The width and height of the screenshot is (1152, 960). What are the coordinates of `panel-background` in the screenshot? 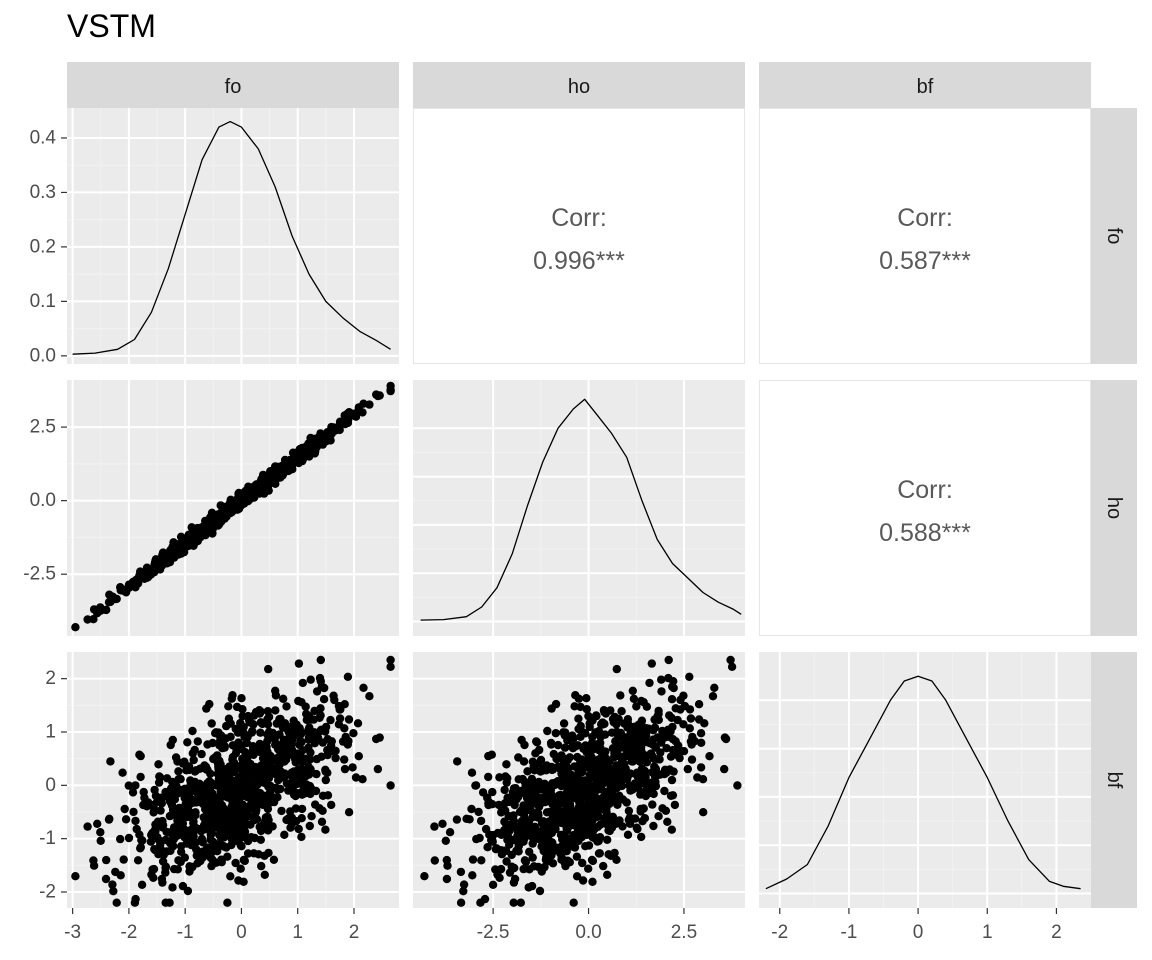 It's located at (579, 508).